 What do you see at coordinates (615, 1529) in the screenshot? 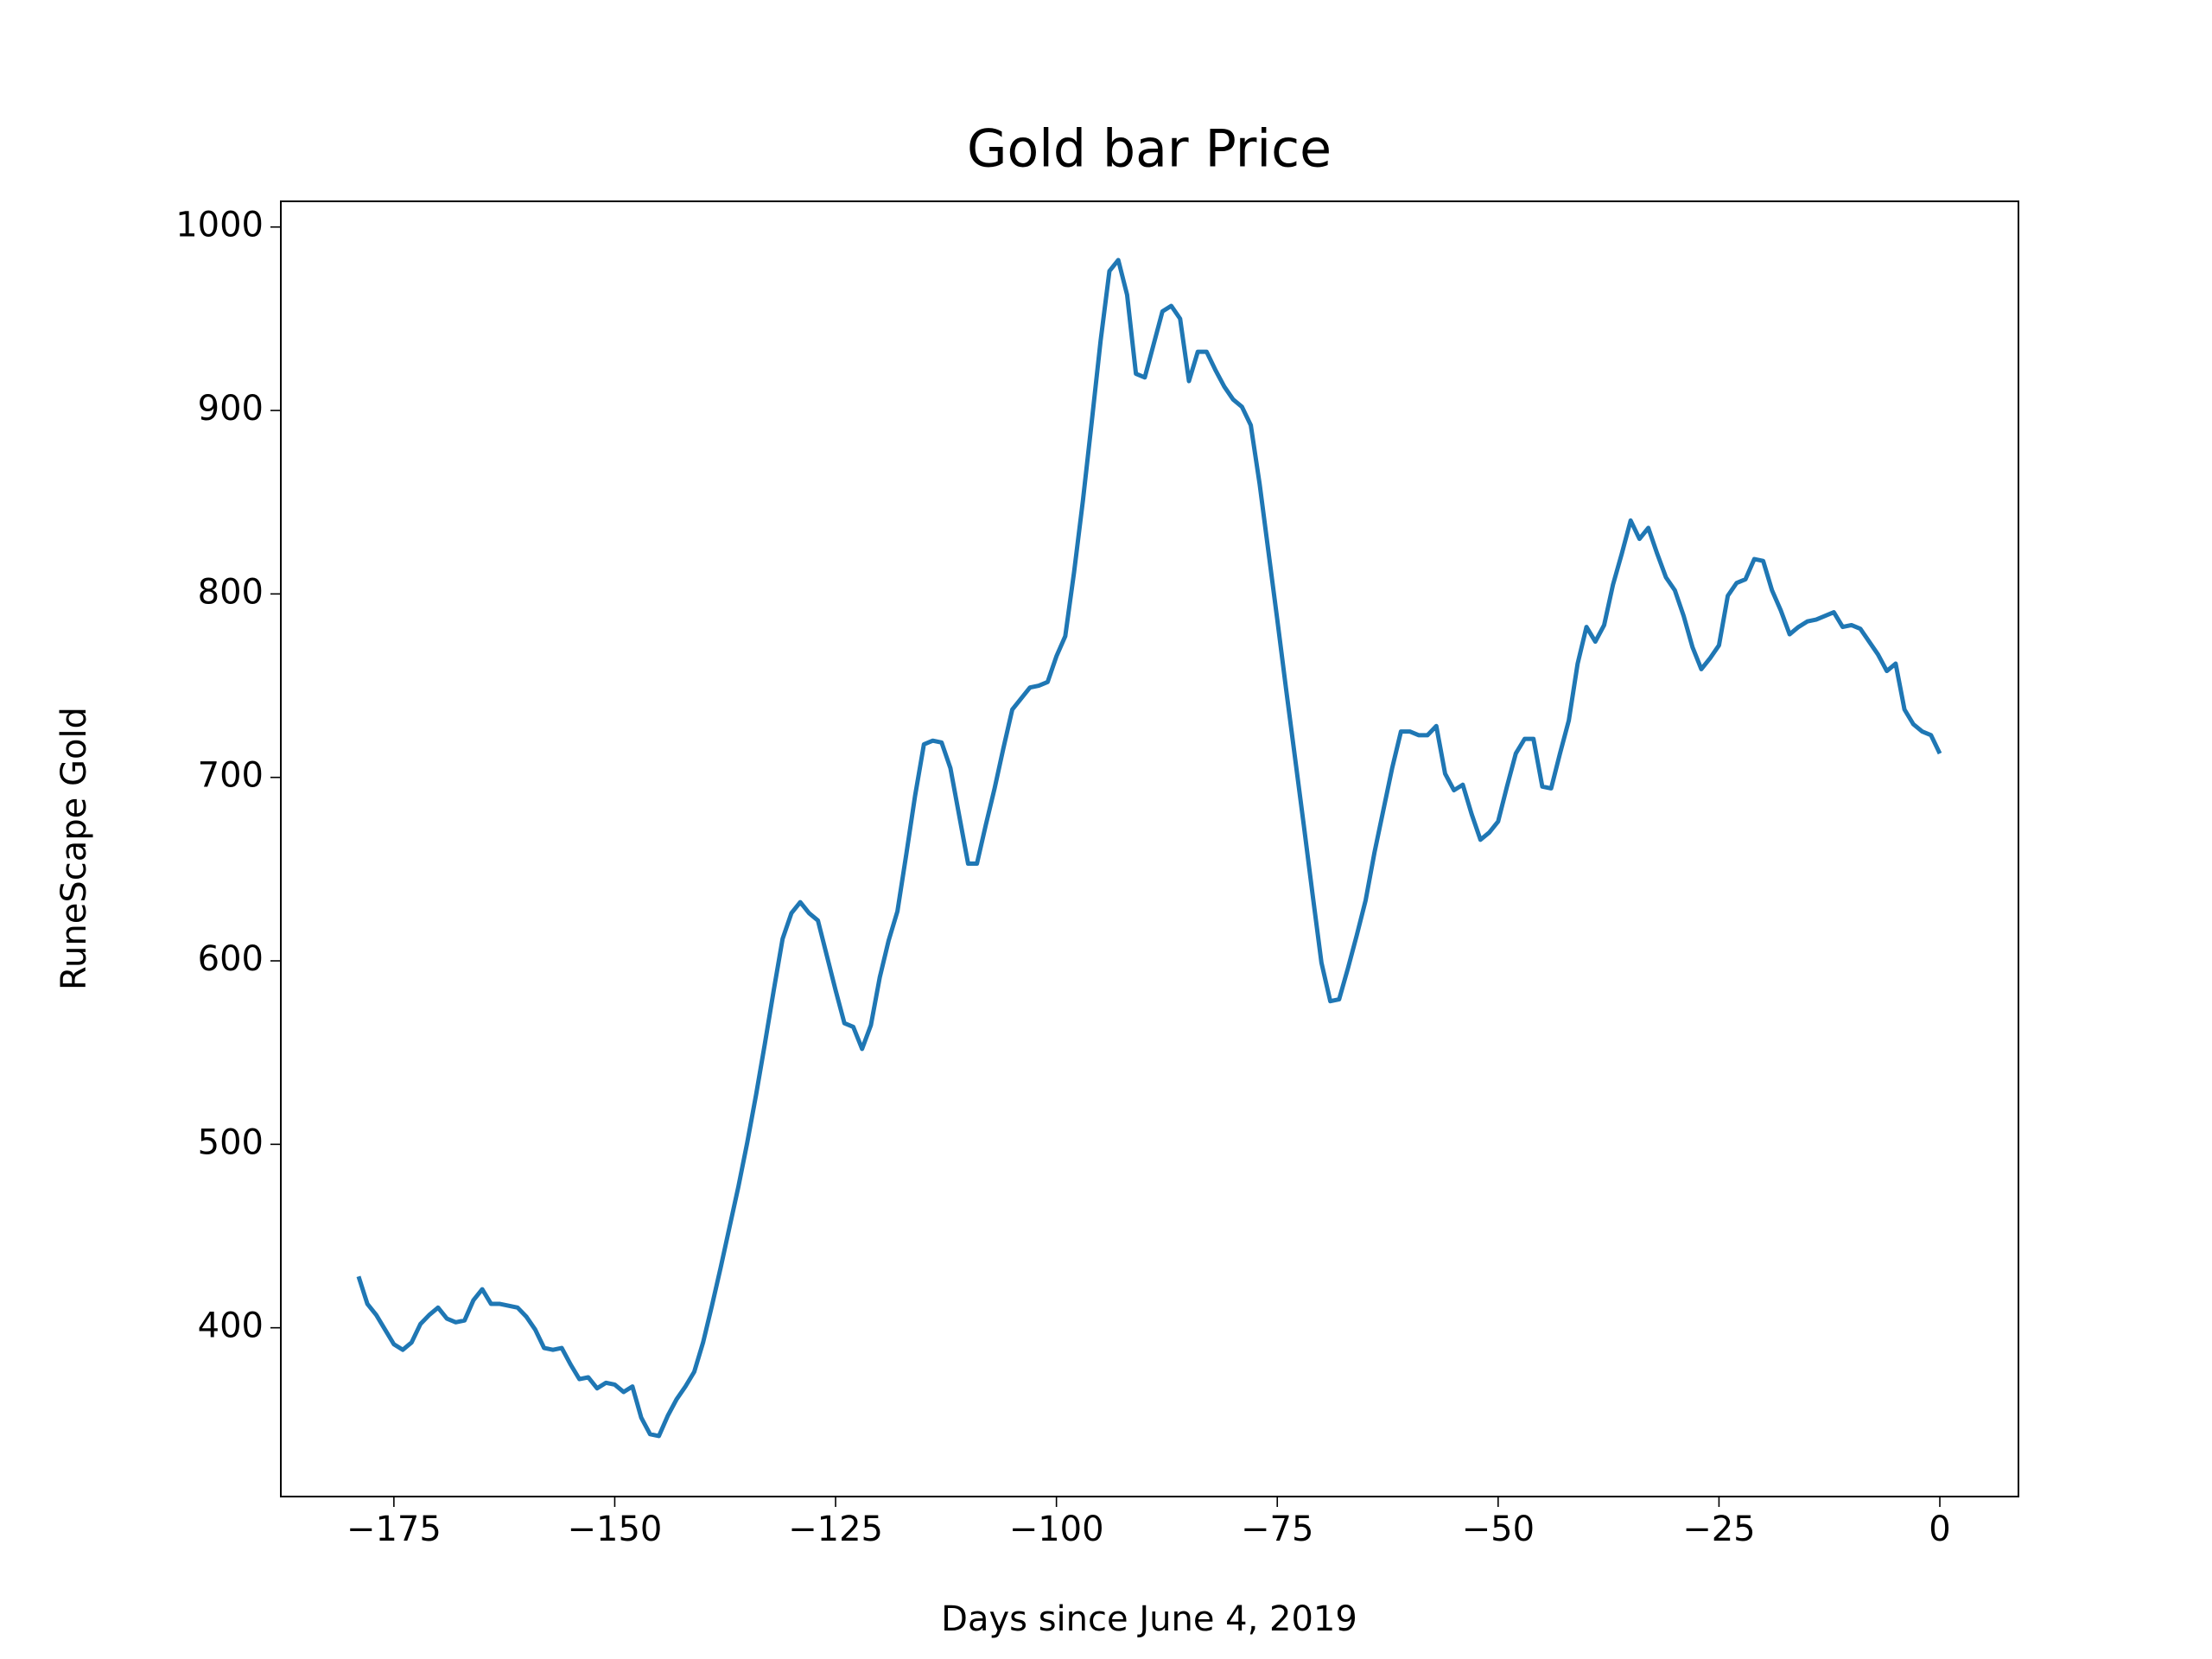
I see `x-tick-label: −150` at bounding box center [615, 1529].